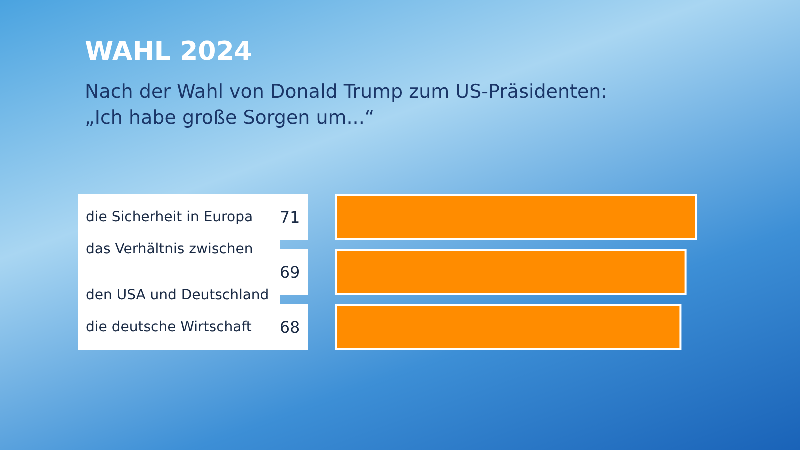  I want to click on data-label: 68, so click(290, 327).